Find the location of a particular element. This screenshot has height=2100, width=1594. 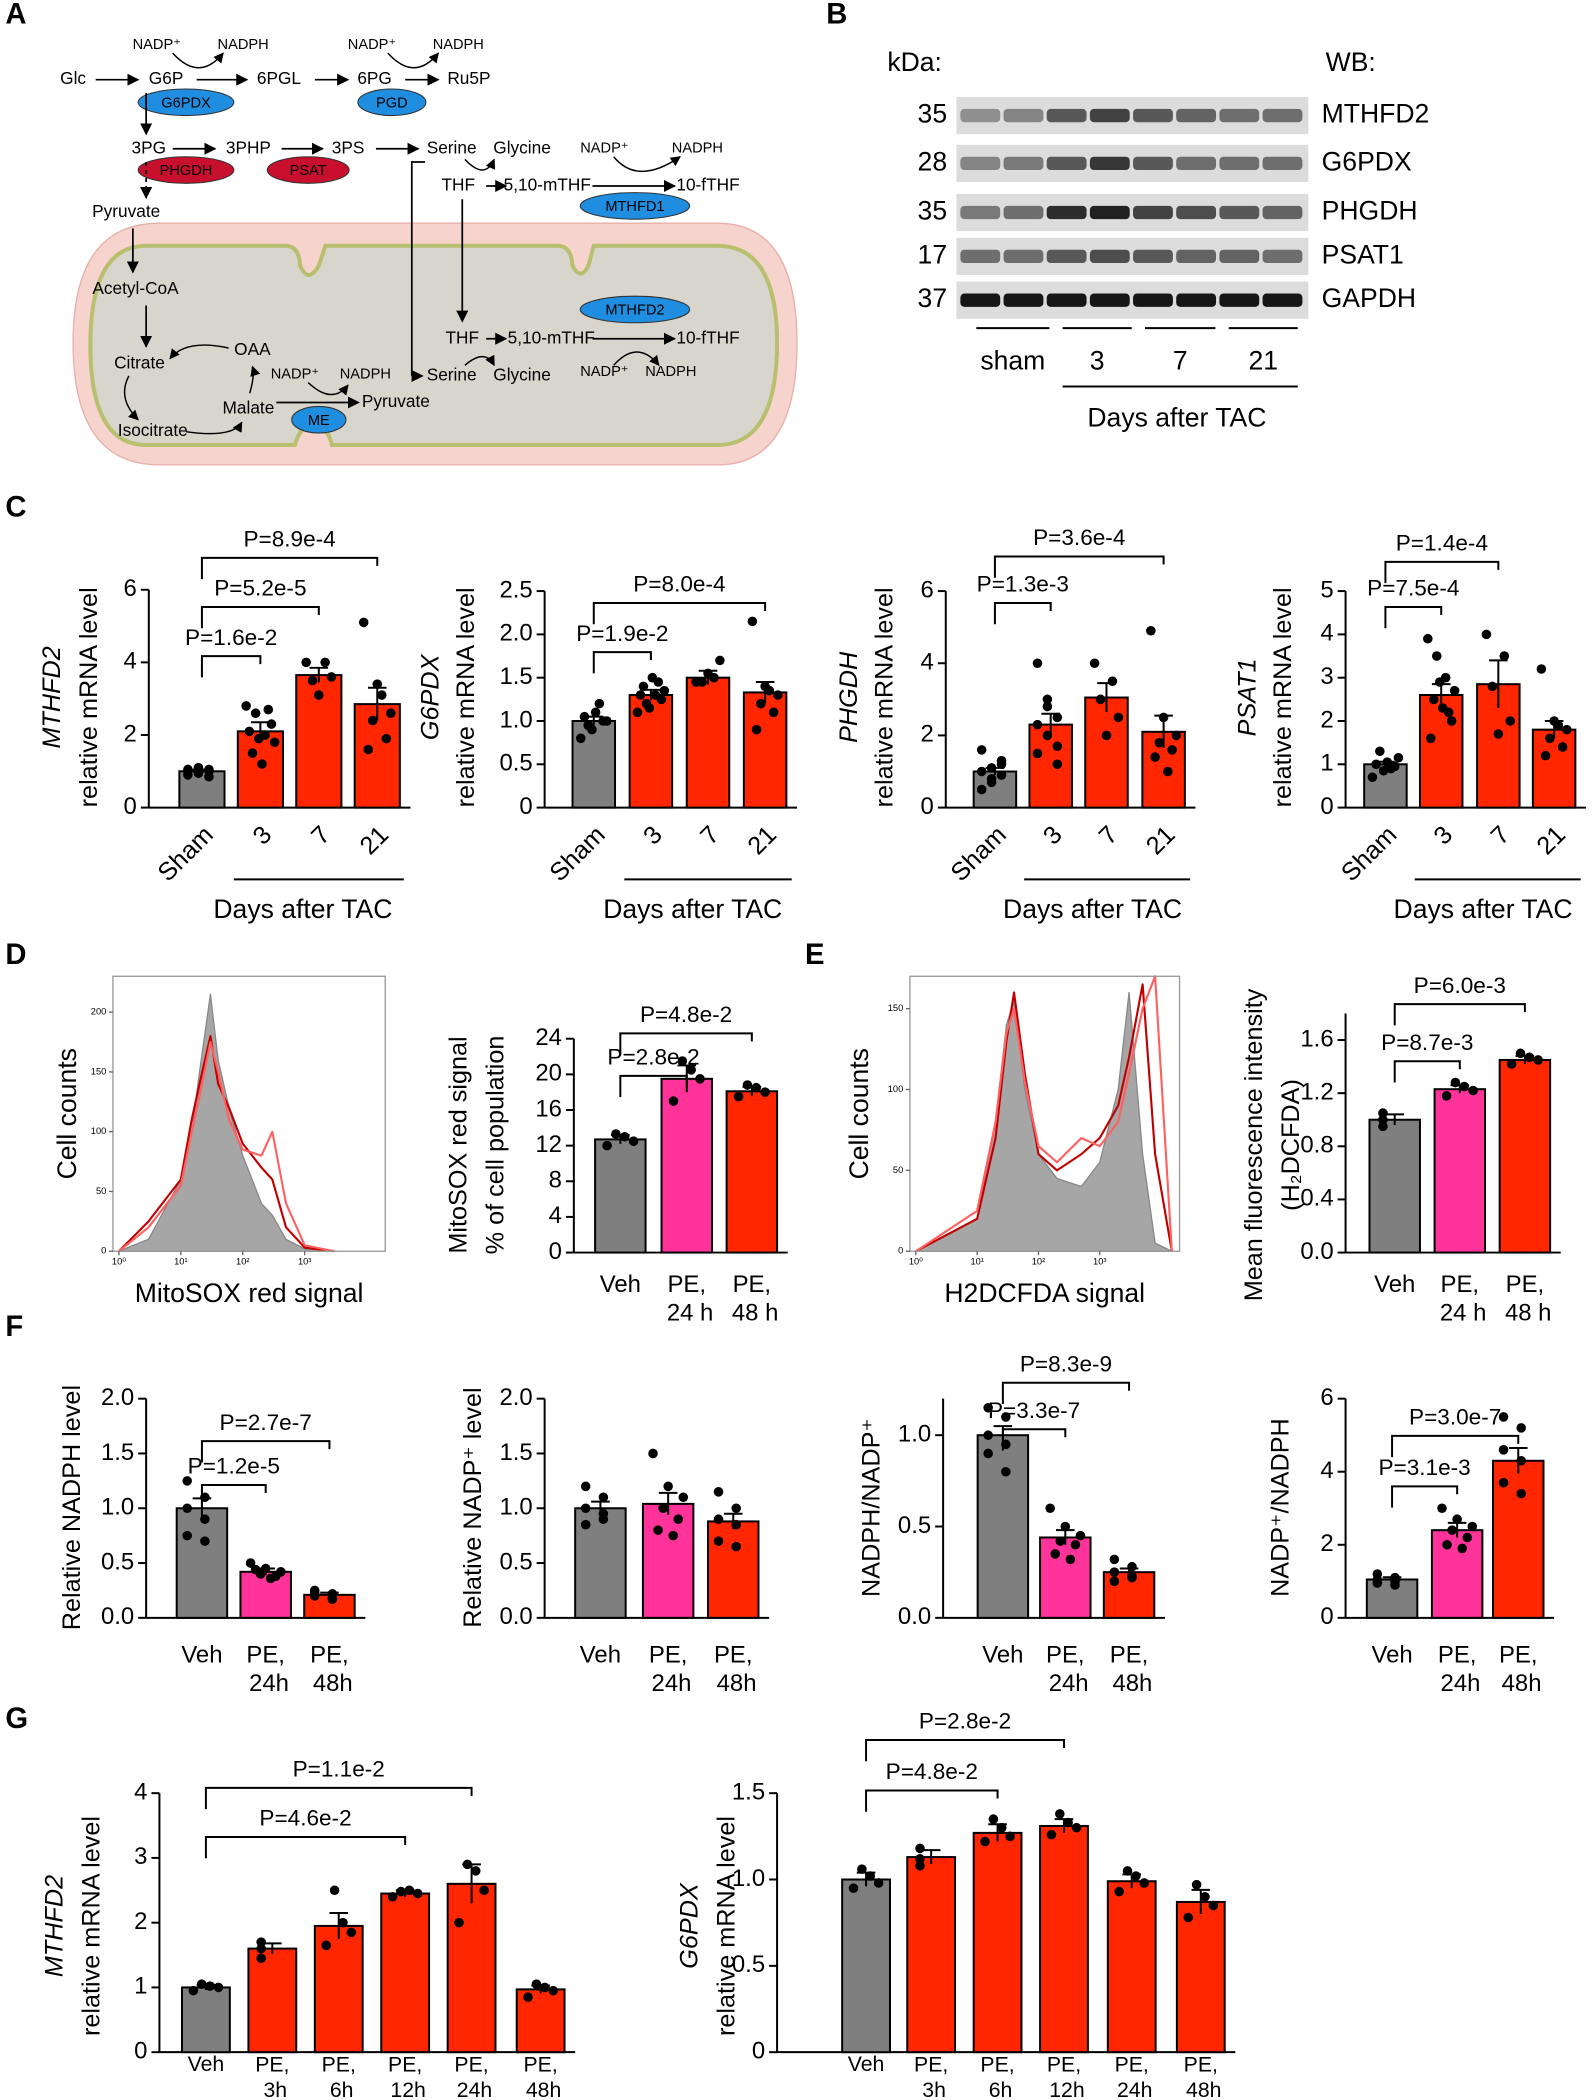

y-axis-label: relative mRNA level is located at coordinates (89, 697).